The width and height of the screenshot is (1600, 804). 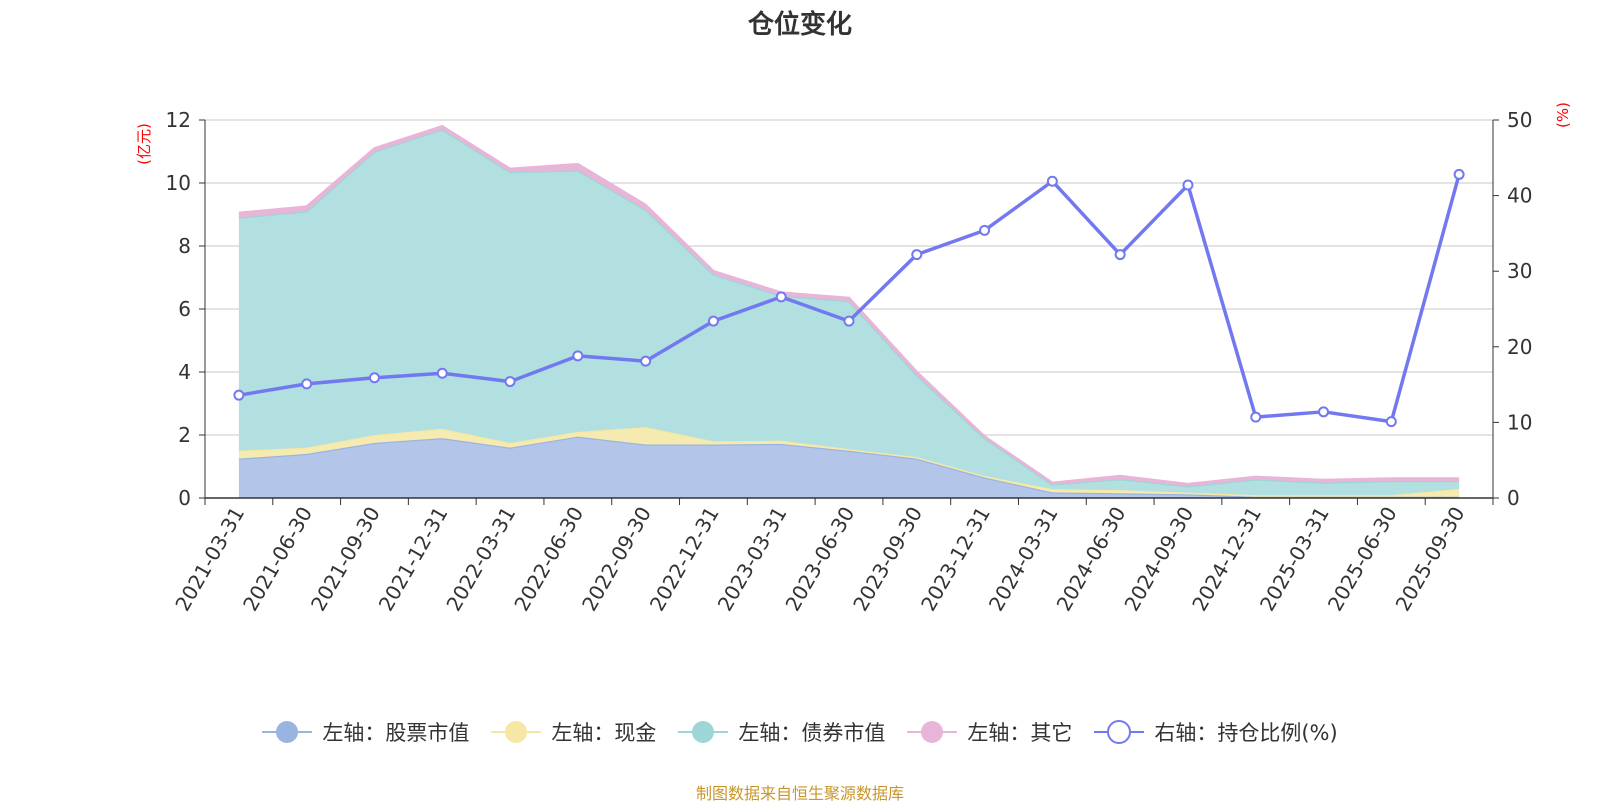 I want to click on x-axis-tick-label: 2024-03-31, so click(x=1023, y=559).